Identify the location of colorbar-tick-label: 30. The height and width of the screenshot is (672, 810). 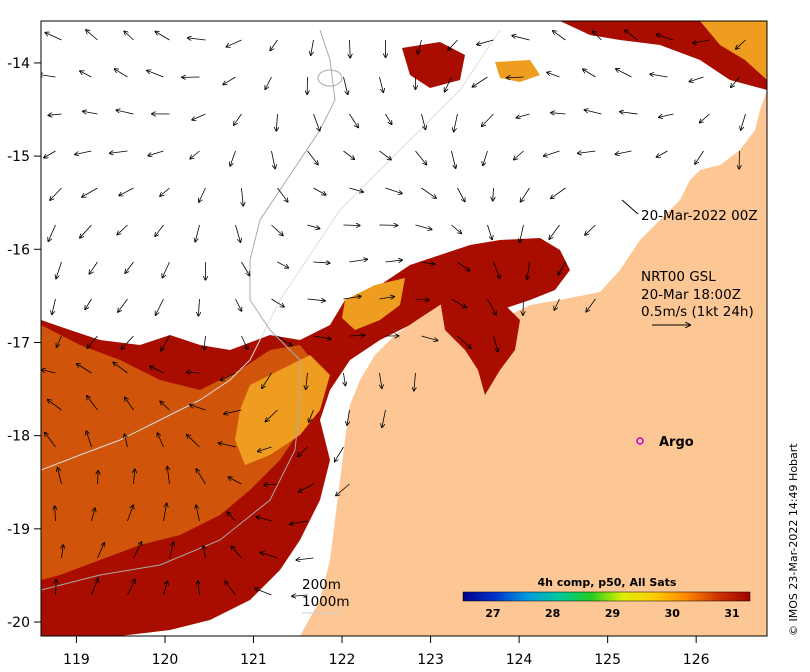
(673, 613).